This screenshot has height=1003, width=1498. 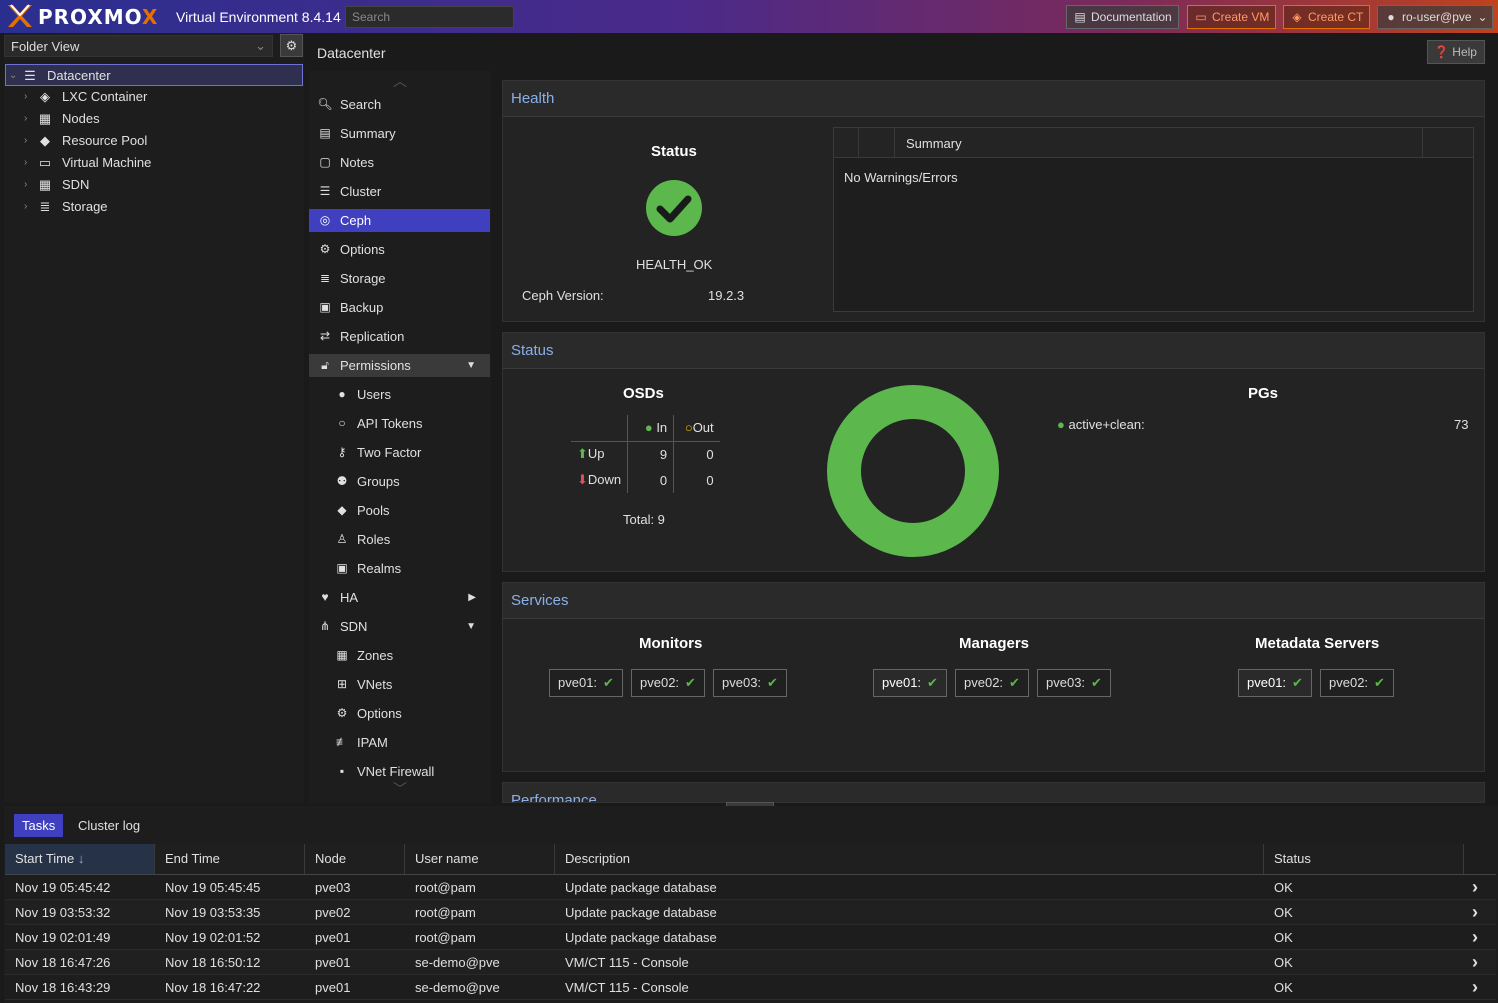 I want to click on tree-item-datacenter: ⌄ ☰ Datacenter, so click(x=154, y=75).